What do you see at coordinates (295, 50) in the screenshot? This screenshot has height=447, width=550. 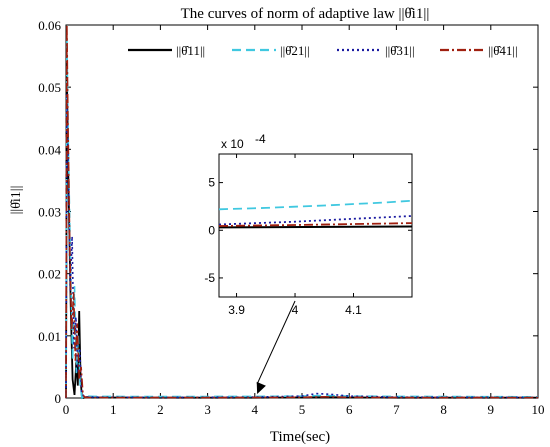 I see `legend-label-2: ||θ̂21||` at bounding box center [295, 50].